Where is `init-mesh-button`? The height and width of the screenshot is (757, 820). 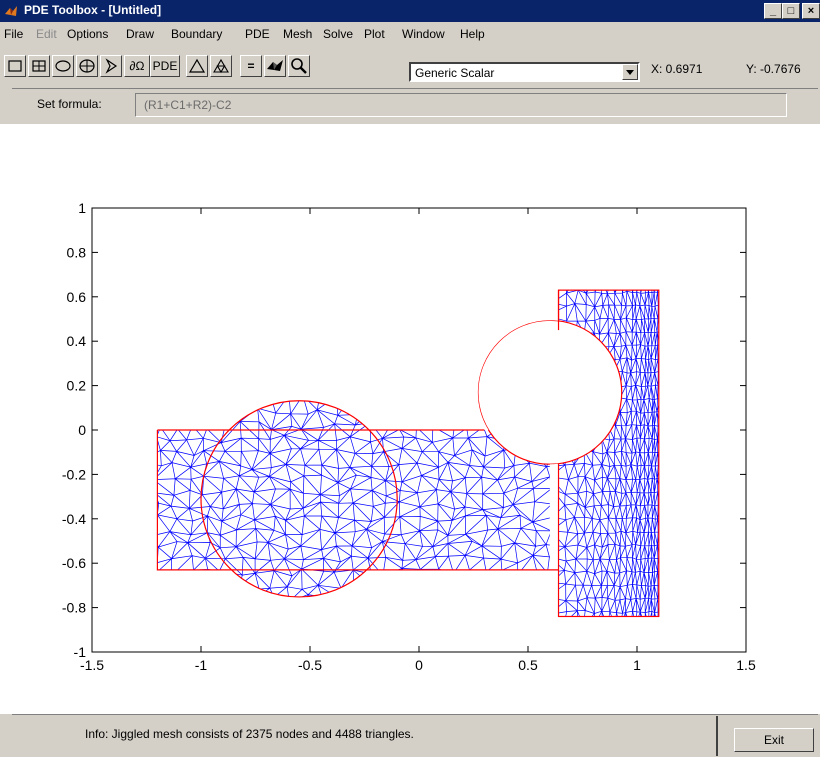 init-mesh-button is located at coordinates (197, 66).